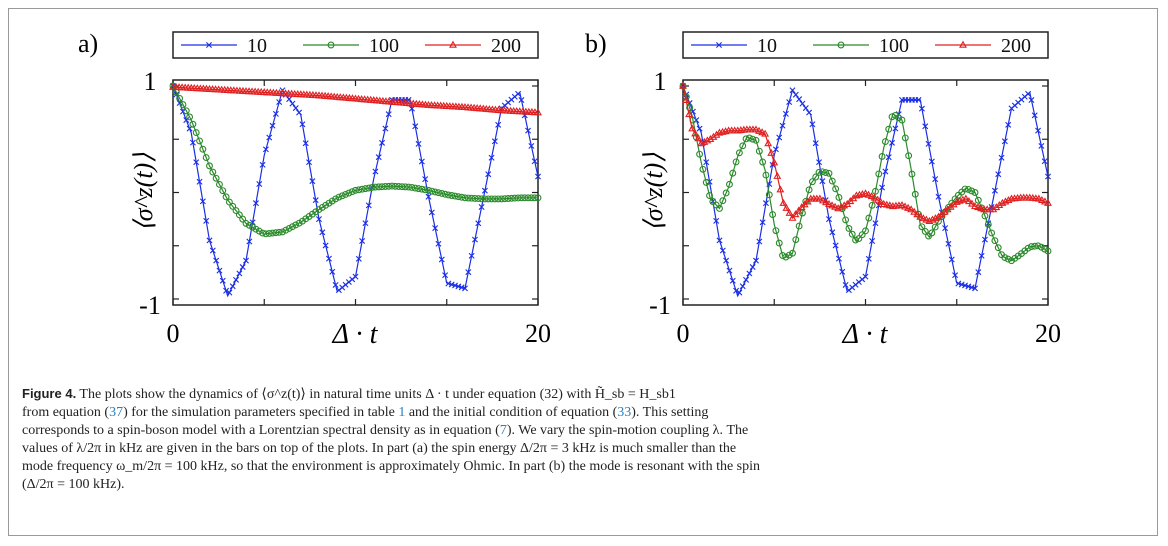 Image resolution: width=1168 pixels, height=546 pixels. I want to click on equation-33-link: 33, so click(624, 412).